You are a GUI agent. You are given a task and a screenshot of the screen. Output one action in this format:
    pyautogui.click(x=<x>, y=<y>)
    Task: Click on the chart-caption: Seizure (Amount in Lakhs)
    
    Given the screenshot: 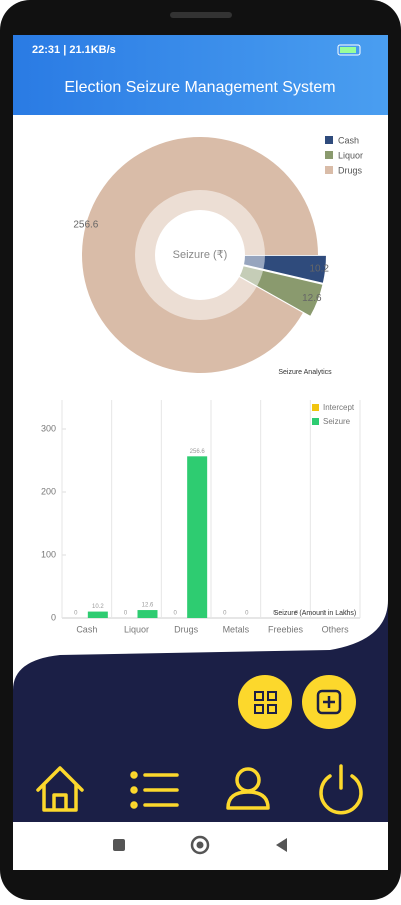 What is the action you would take?
    pyautogui.click(x=315, y=613)
    